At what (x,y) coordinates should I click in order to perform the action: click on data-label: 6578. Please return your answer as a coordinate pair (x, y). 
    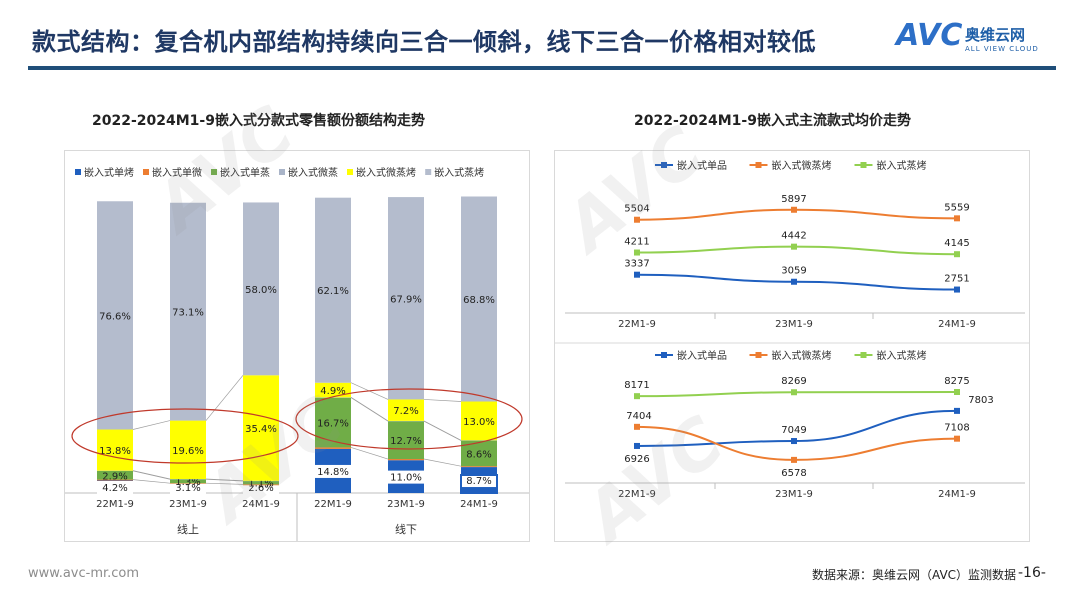
    Looking at the image, I should click on (793, 473).